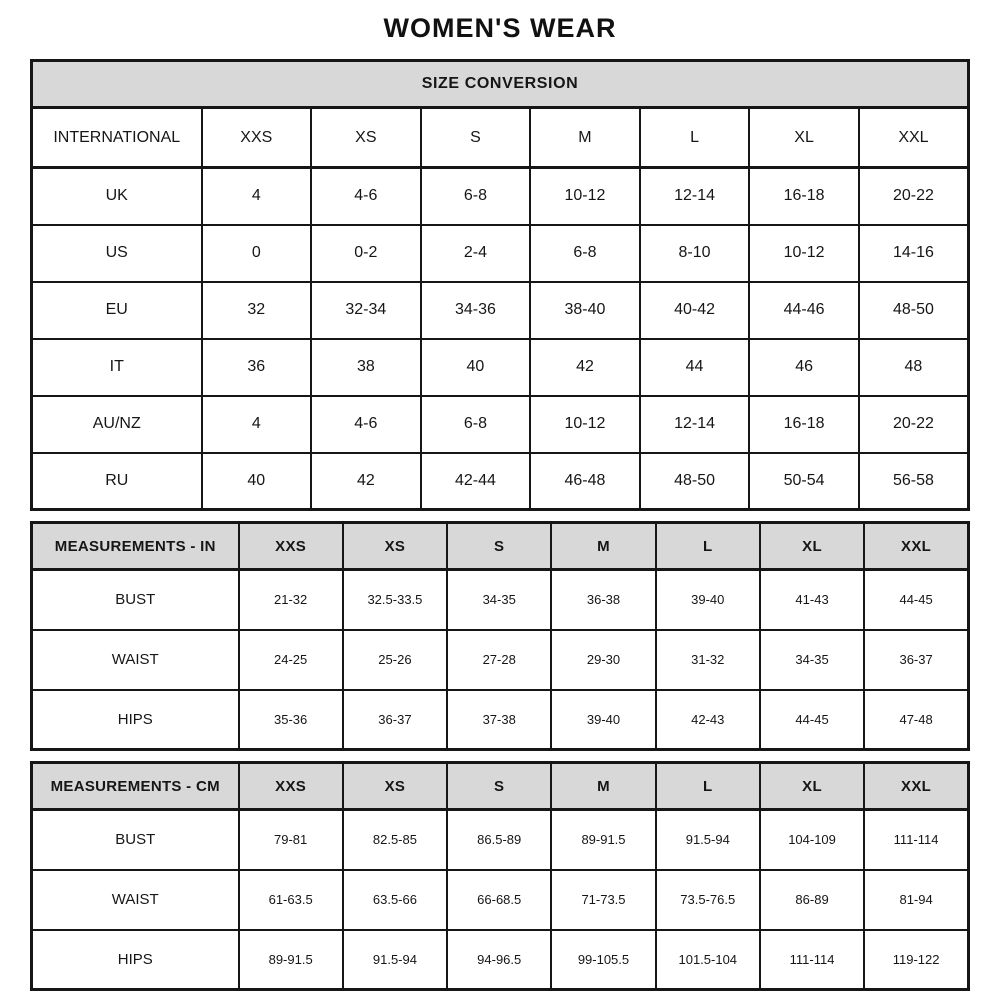  I want to click on cell: 82.5-85, so click(395, 839).